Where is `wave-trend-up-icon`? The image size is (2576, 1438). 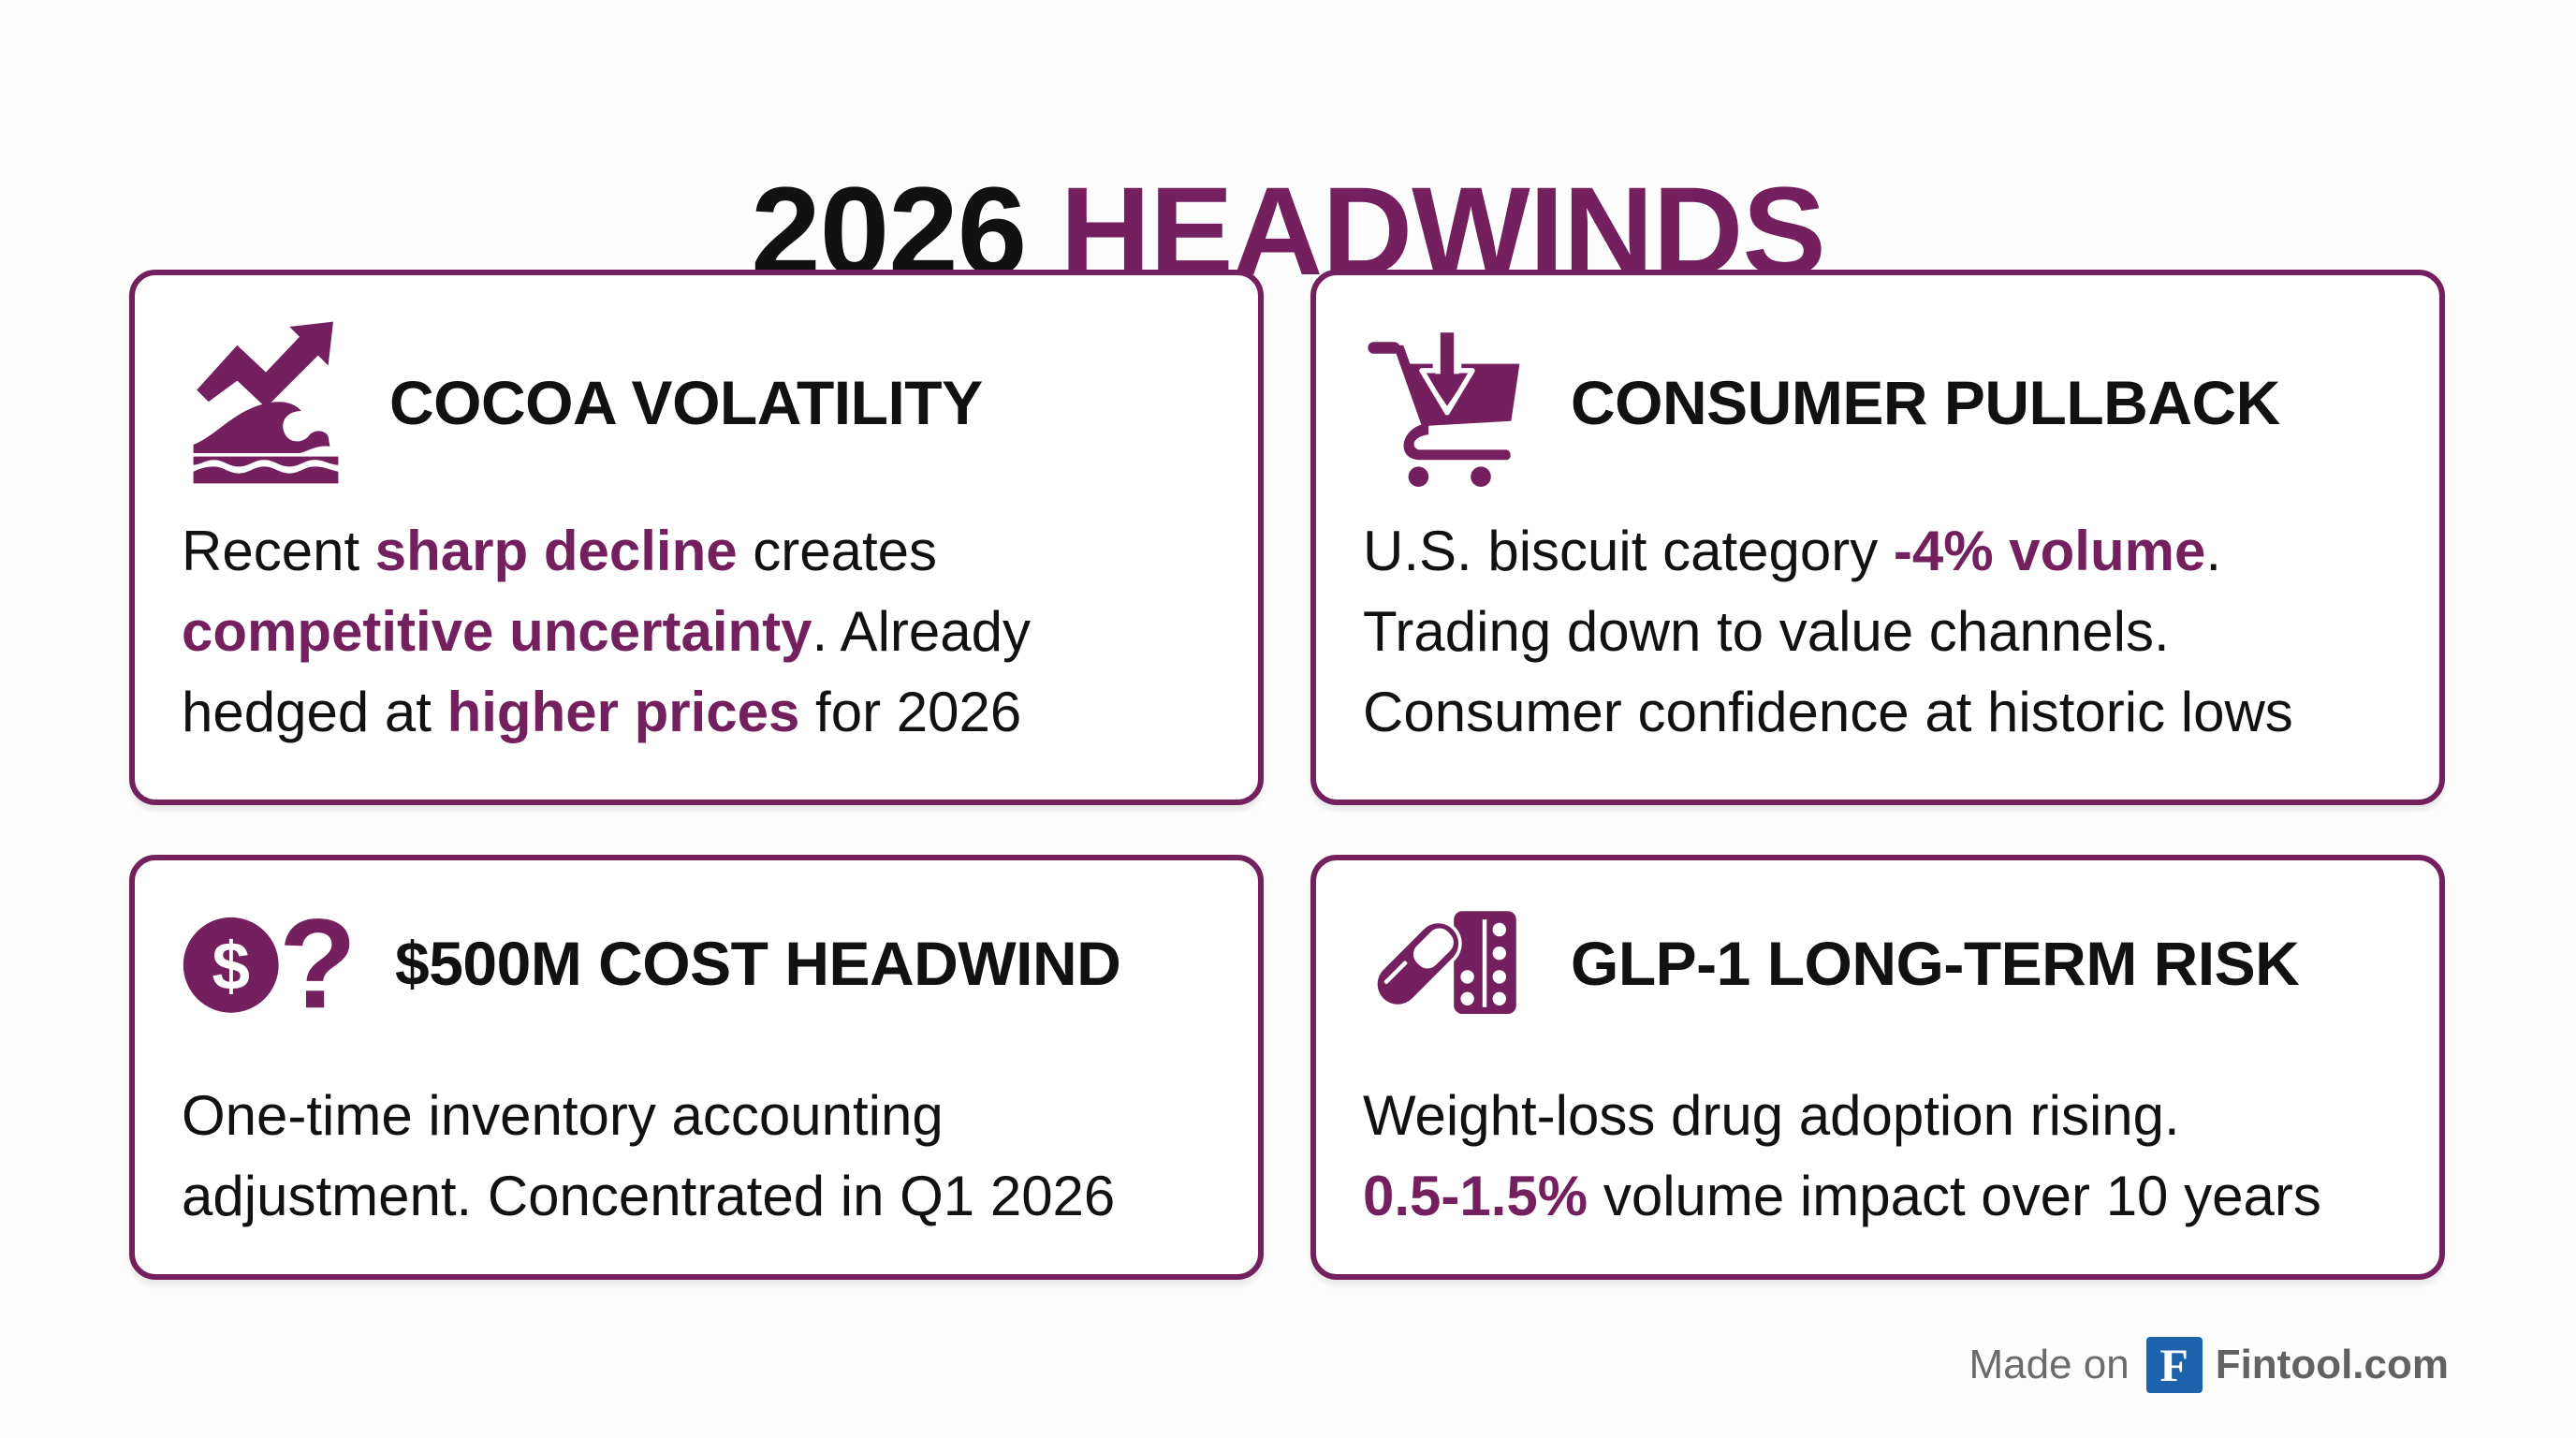 wave-trend-up-icon is located at coordinates (266, 402).